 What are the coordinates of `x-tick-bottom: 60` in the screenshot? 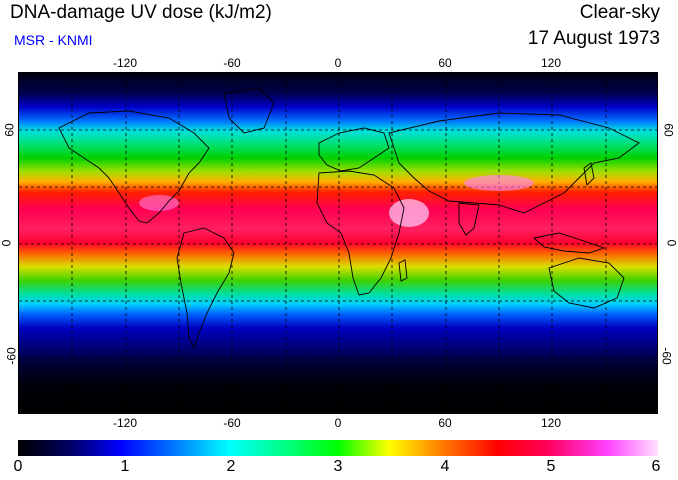 It's located at (445, 423).